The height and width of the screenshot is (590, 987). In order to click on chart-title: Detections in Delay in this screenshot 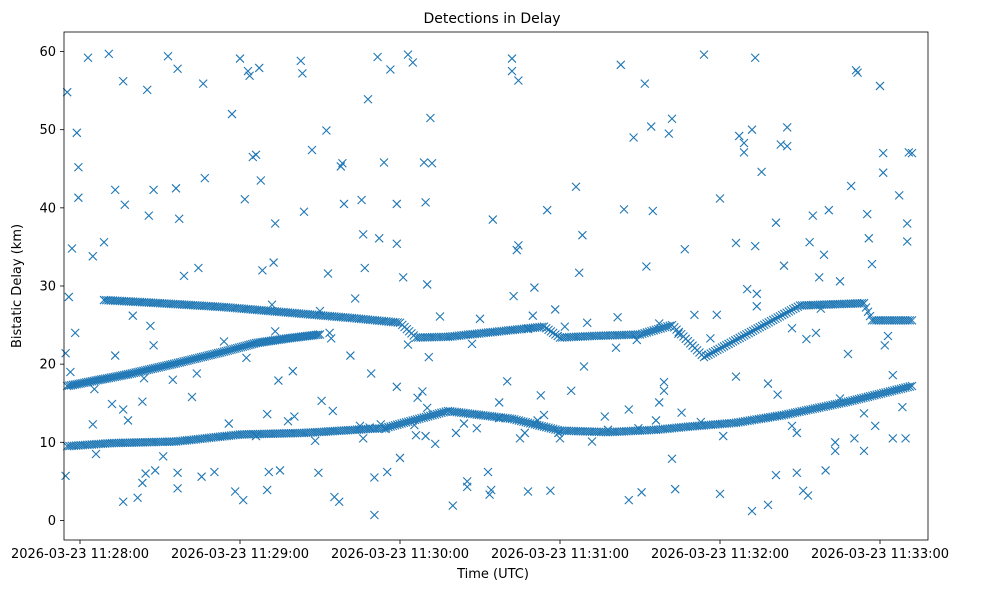, I will do `click(491, 19)`.